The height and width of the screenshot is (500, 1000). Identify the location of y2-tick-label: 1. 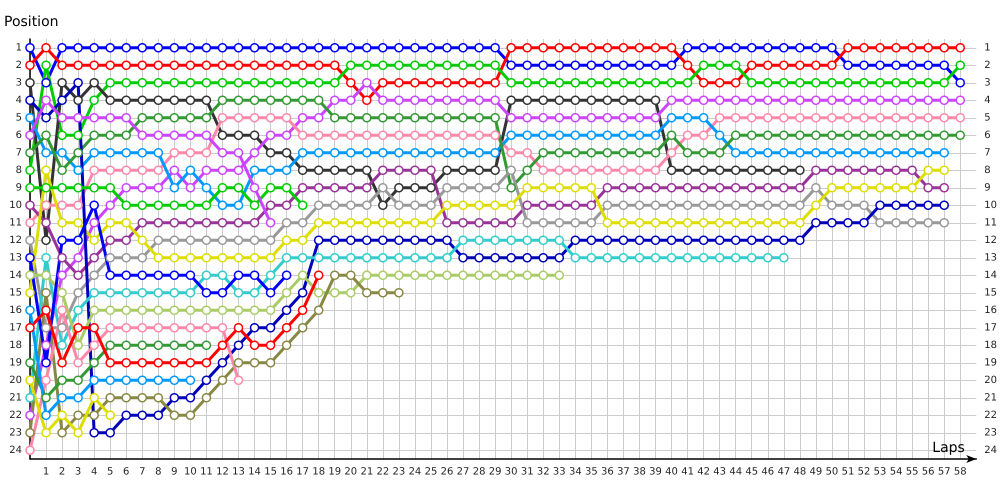
(987, 48).